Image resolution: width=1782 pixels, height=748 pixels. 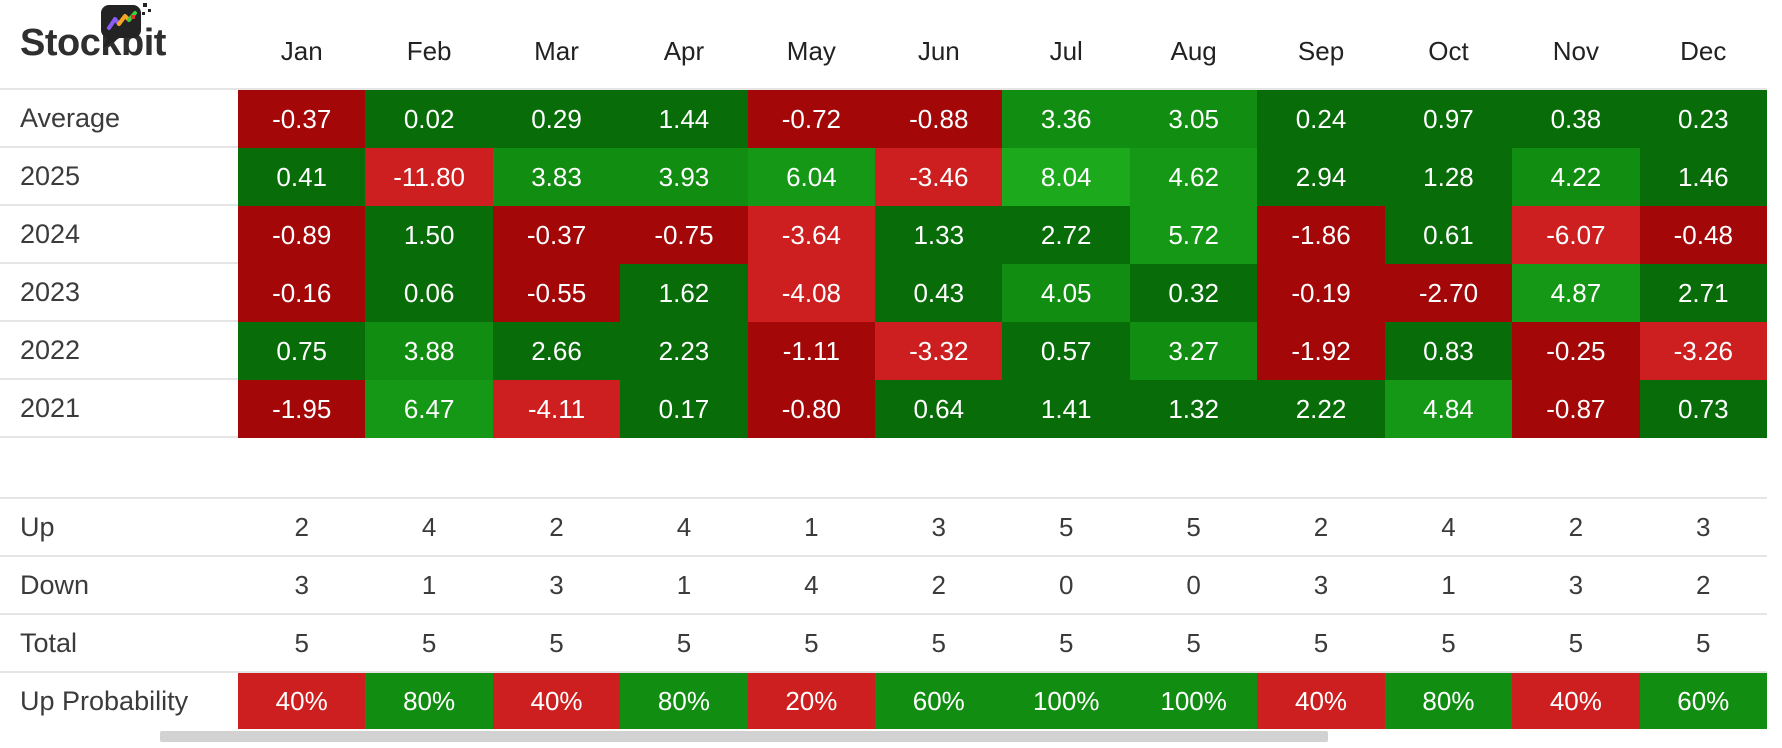 What do you see at coordinates (1193, 351) in the screenshot?
I see `heatmap-cell: 3.27` at bounding box center [1193, 351].